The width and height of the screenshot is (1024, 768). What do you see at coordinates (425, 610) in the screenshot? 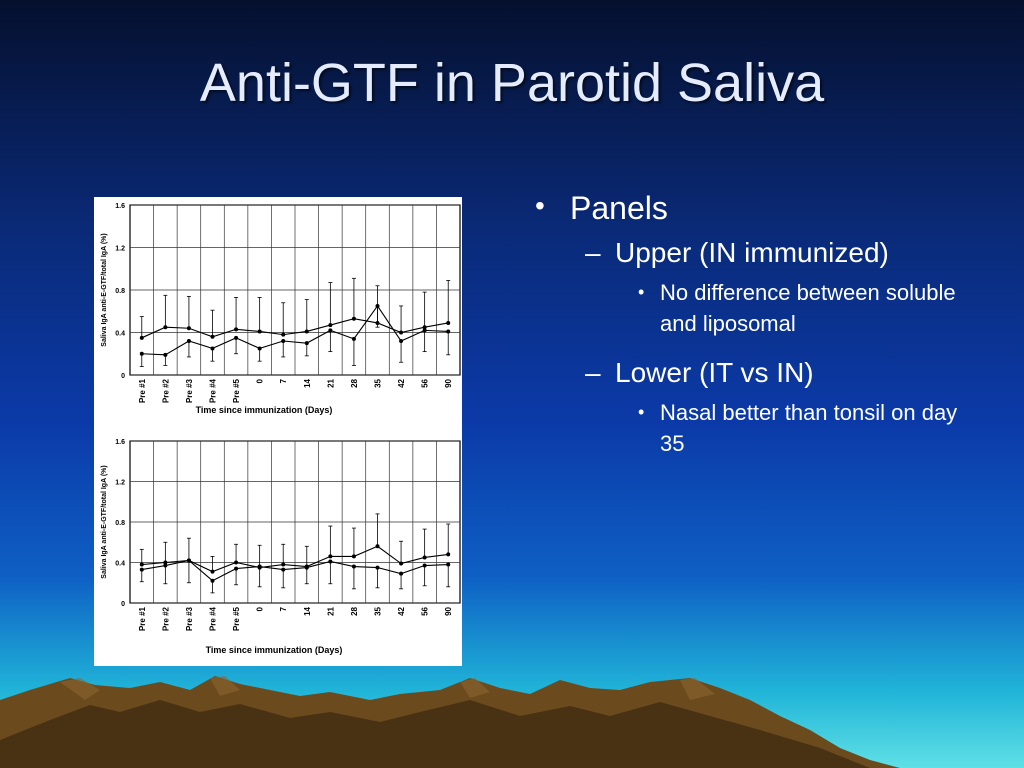
I see `x-tick-label: 56` at bounding box center [425, 610].